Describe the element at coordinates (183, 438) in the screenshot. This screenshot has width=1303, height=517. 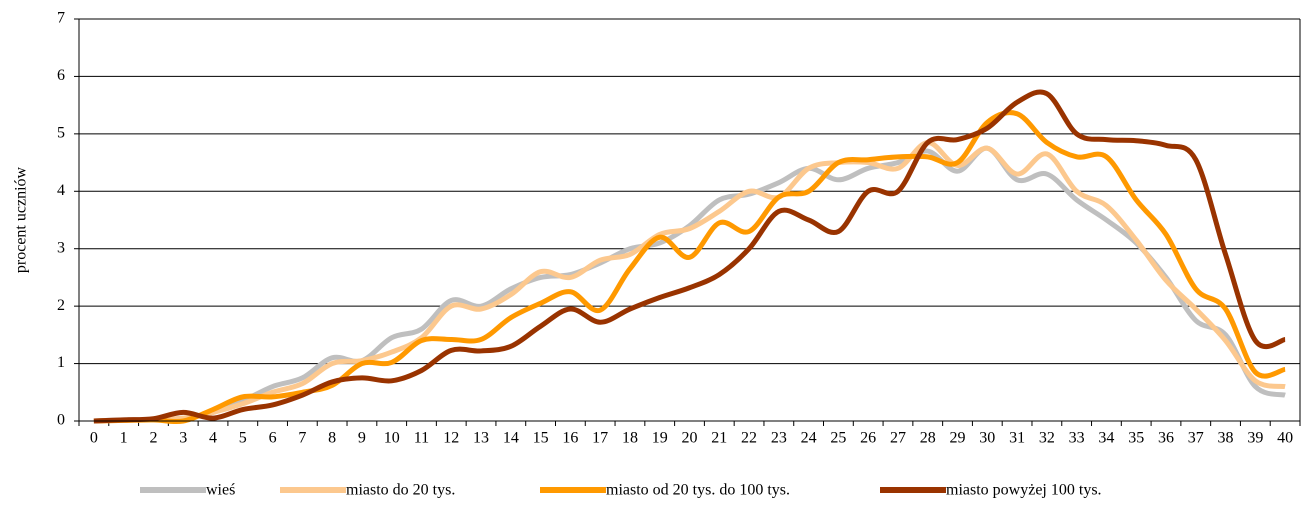
I see `x-tick-label: 3` at that location.